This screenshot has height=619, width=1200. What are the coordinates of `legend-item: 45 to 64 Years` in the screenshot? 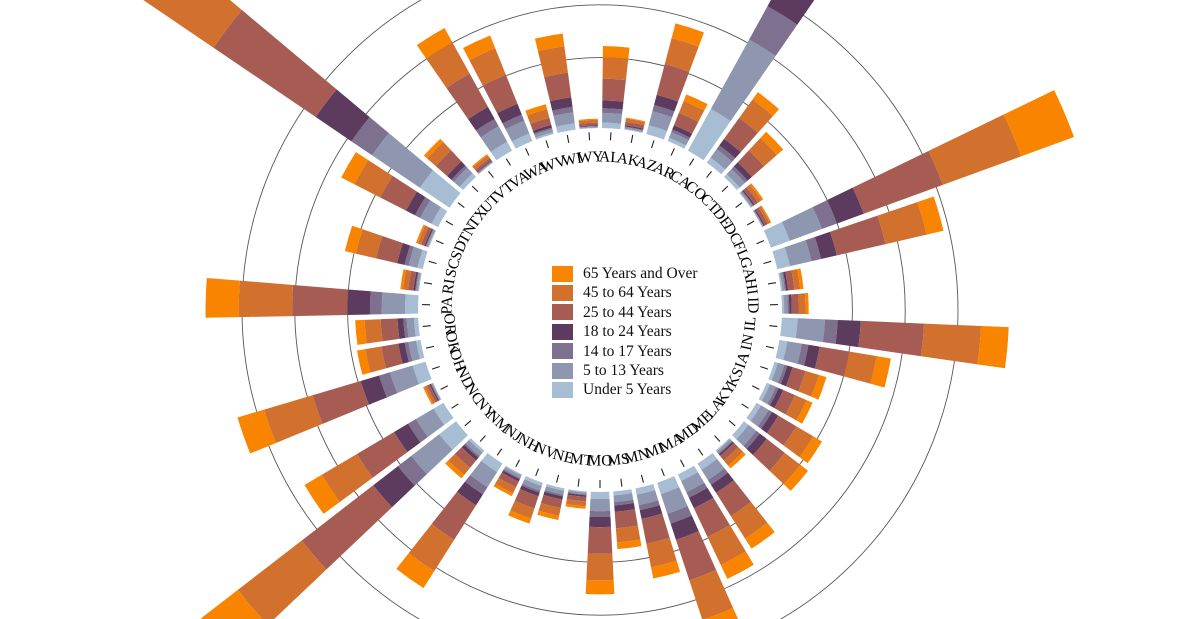 It's located at (625, 292).